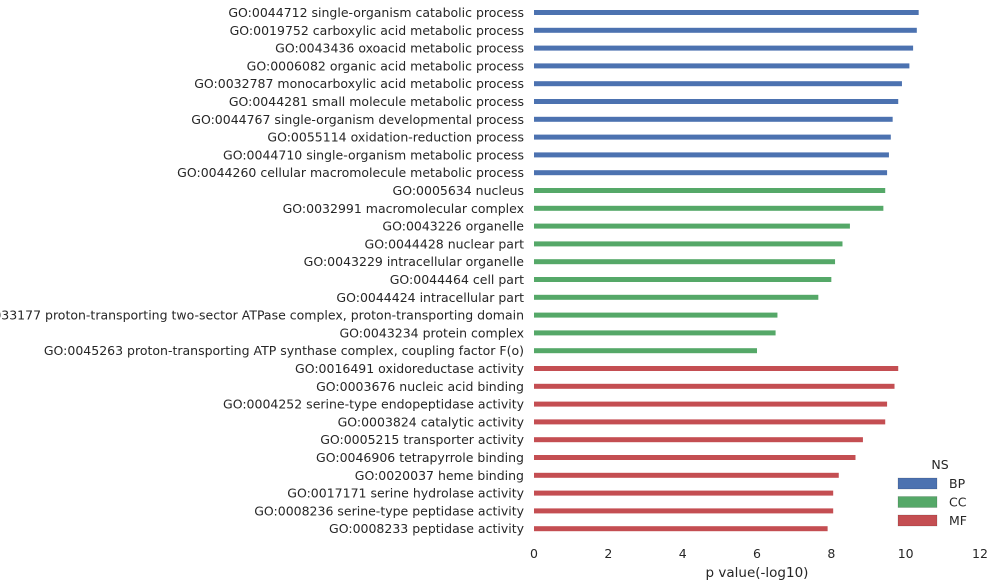  What do you see at coordinates (399, 48) in the screenshot?
I see `category-label: GO:0043436 oxoacid metabolic process` at bounding box center [399, 48].